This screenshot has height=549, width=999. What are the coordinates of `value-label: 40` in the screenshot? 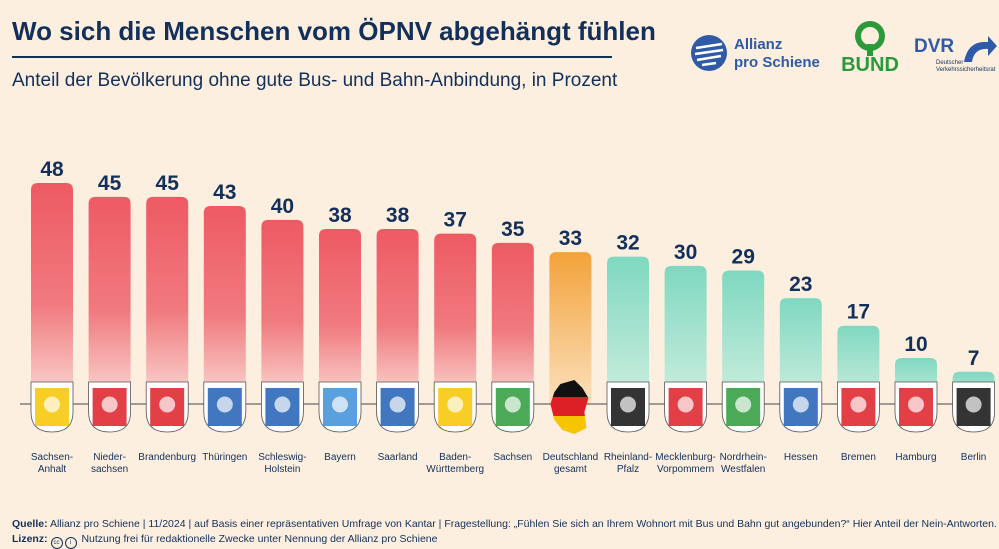 It's located at (282, 206).